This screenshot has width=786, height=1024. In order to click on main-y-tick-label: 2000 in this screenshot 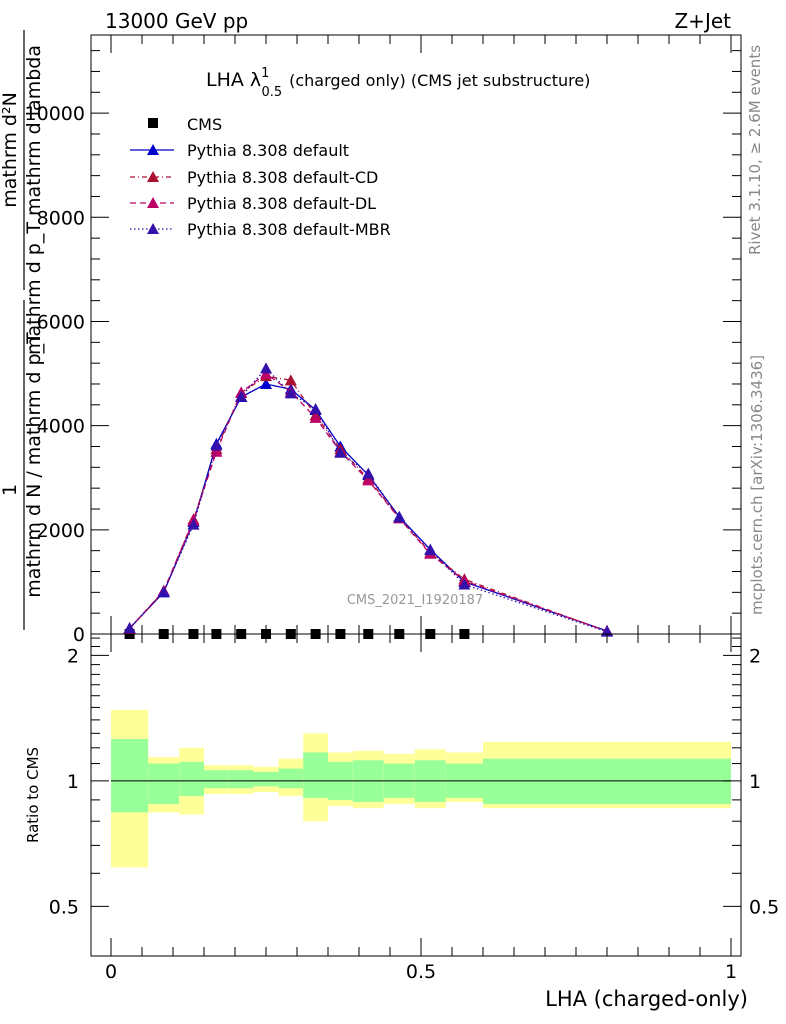, I will do `click(61, 531)`.